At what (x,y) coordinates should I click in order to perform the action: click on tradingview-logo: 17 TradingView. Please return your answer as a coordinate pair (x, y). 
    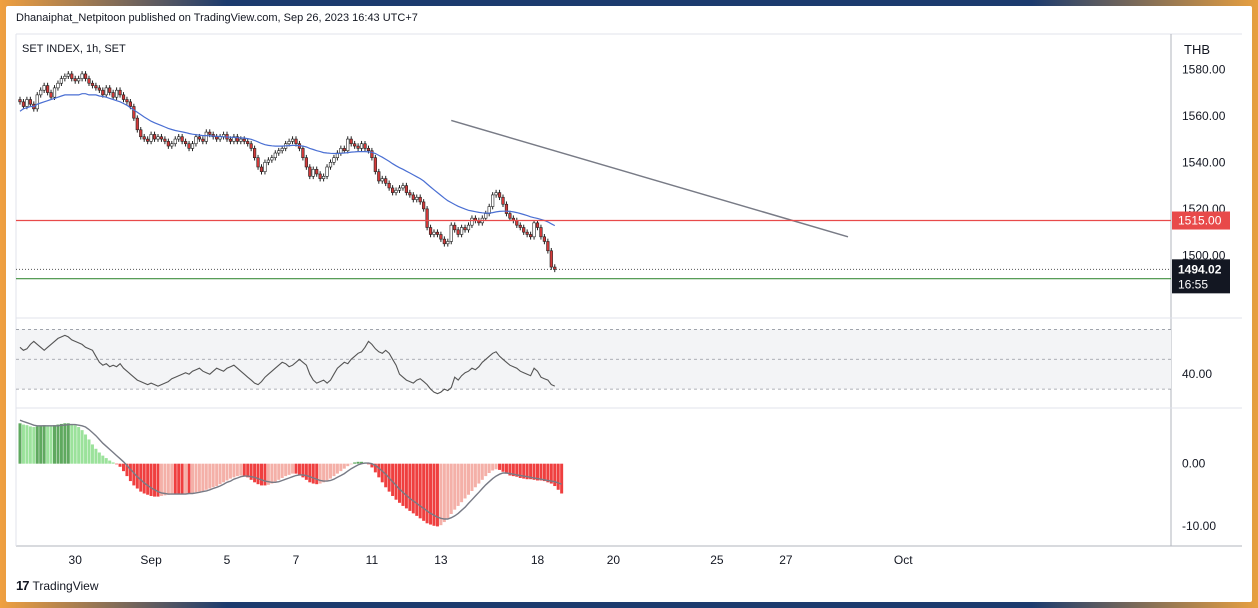
    Looking at the image, I should click on (57, 585).